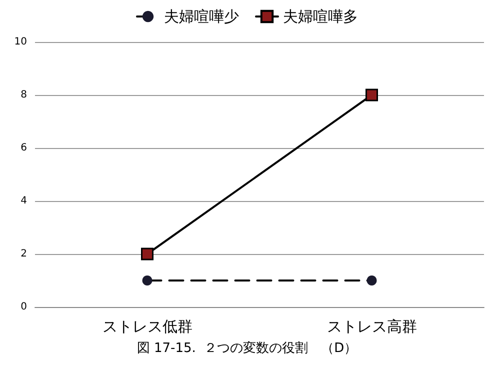  Describe the element at coordinates (23, 148) in the screenshot. I see `y-tick-label: 6` at that location.